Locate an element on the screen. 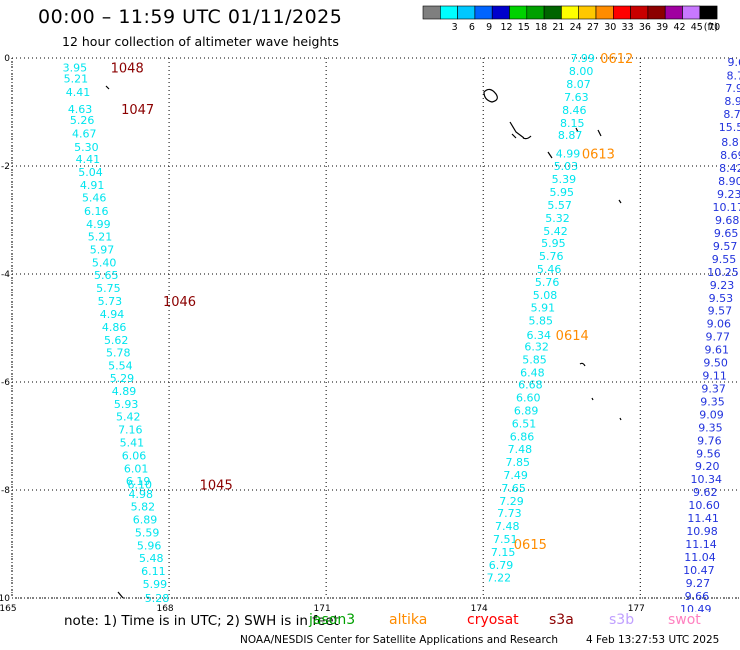 The image size is (740, 650). wave-height-label: 6.86 is located at coordinates (522, 437).